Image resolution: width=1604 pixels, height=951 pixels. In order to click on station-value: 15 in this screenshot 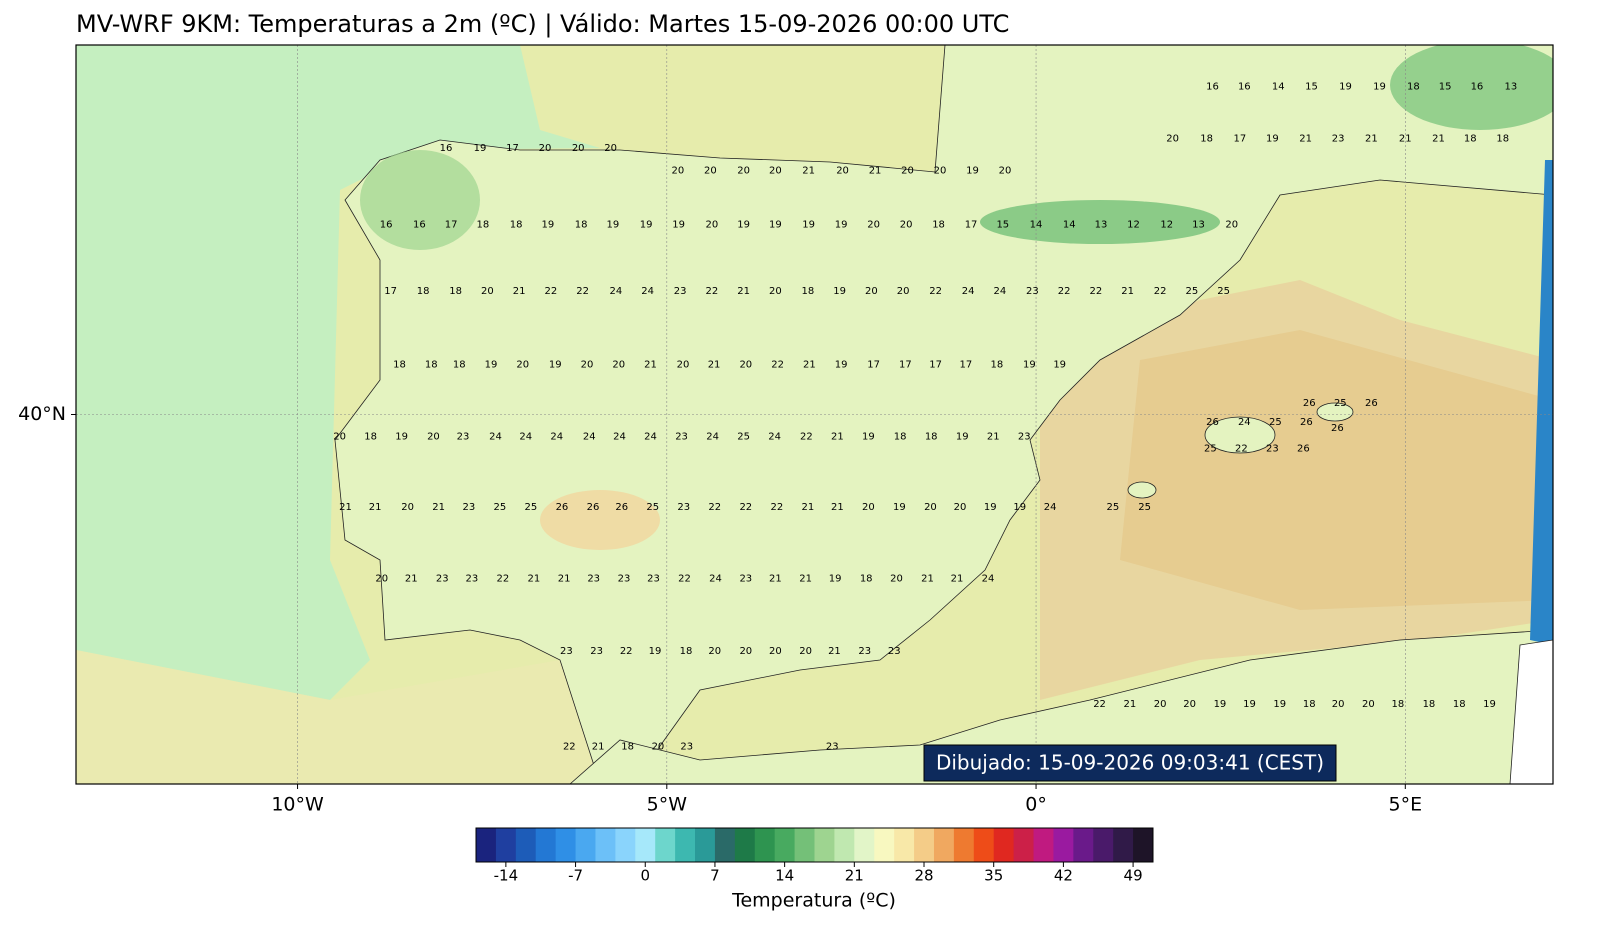, I will do `click(1311, 86)`.